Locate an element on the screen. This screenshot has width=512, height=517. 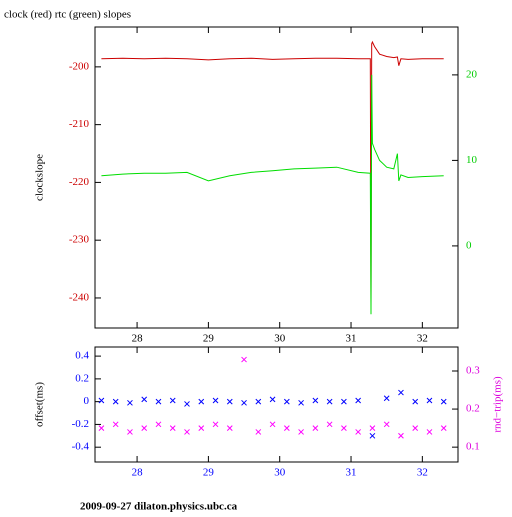
y2-tick-label: 20 is located at coordinates (472, 74).